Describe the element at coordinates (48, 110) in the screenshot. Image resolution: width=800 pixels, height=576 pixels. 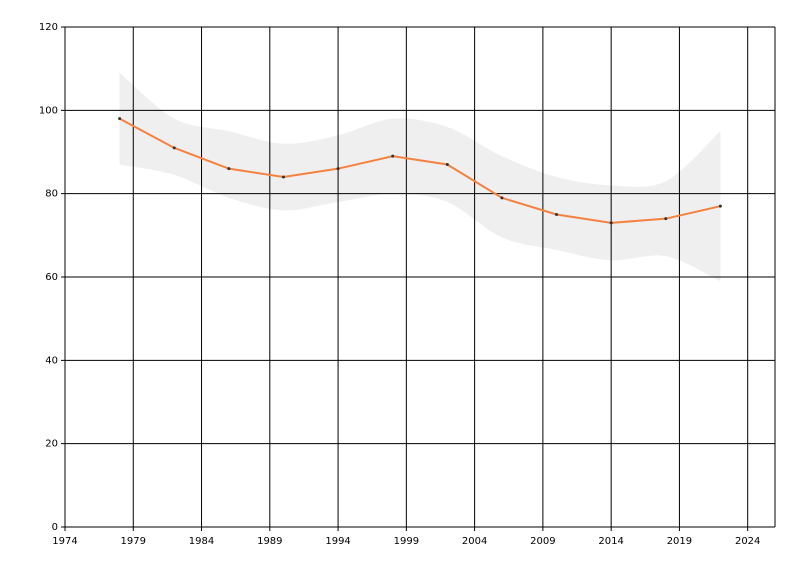
I see `y-tick-label: 100` at that location.